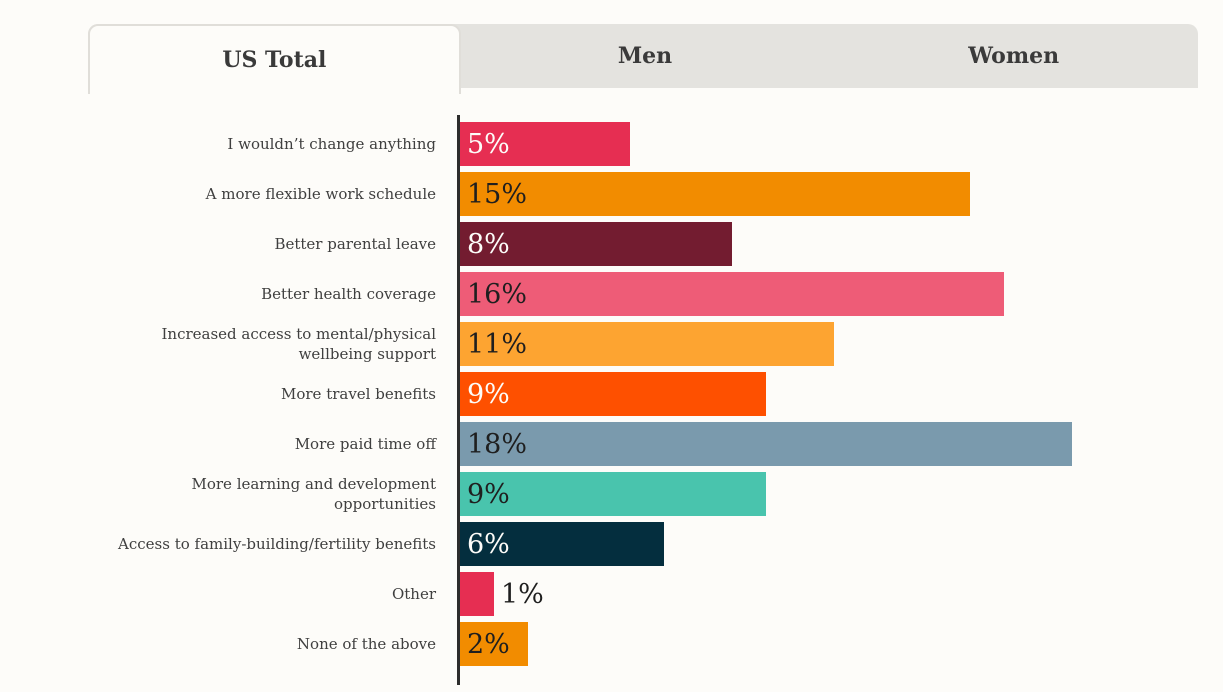 The width and height of the screenshot is (1223, 692). I want to click on value-label: 2%, so click(488, 644).